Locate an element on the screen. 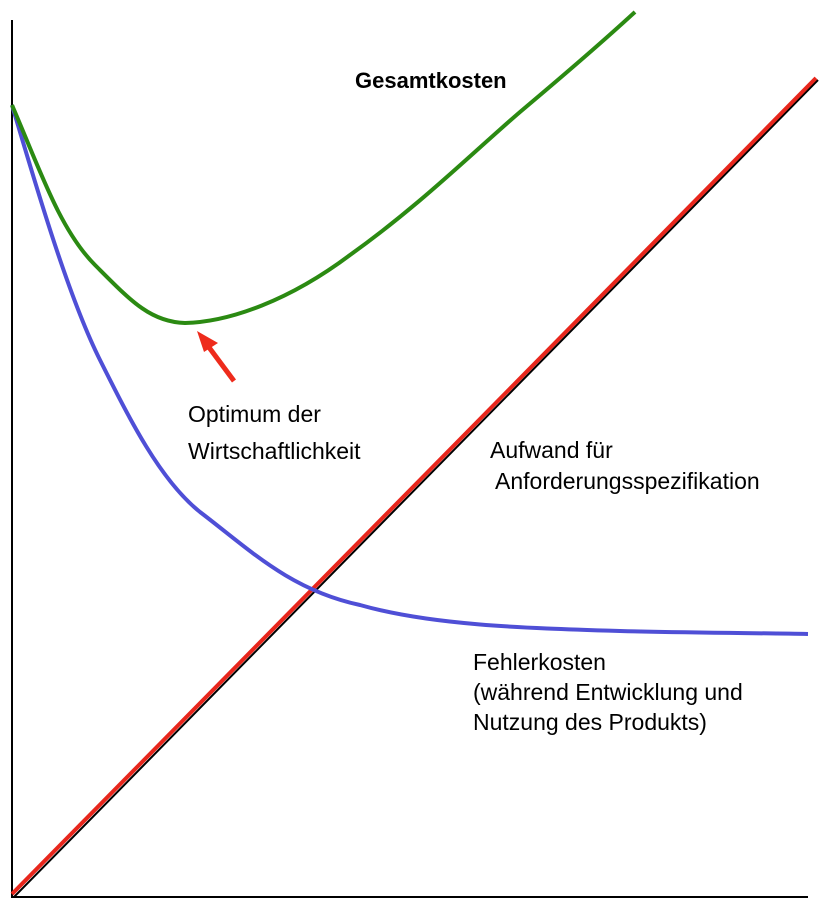 This screenshot has height=908, width=830. optimum-label: Optimum der is located at coordinates (254, 414).